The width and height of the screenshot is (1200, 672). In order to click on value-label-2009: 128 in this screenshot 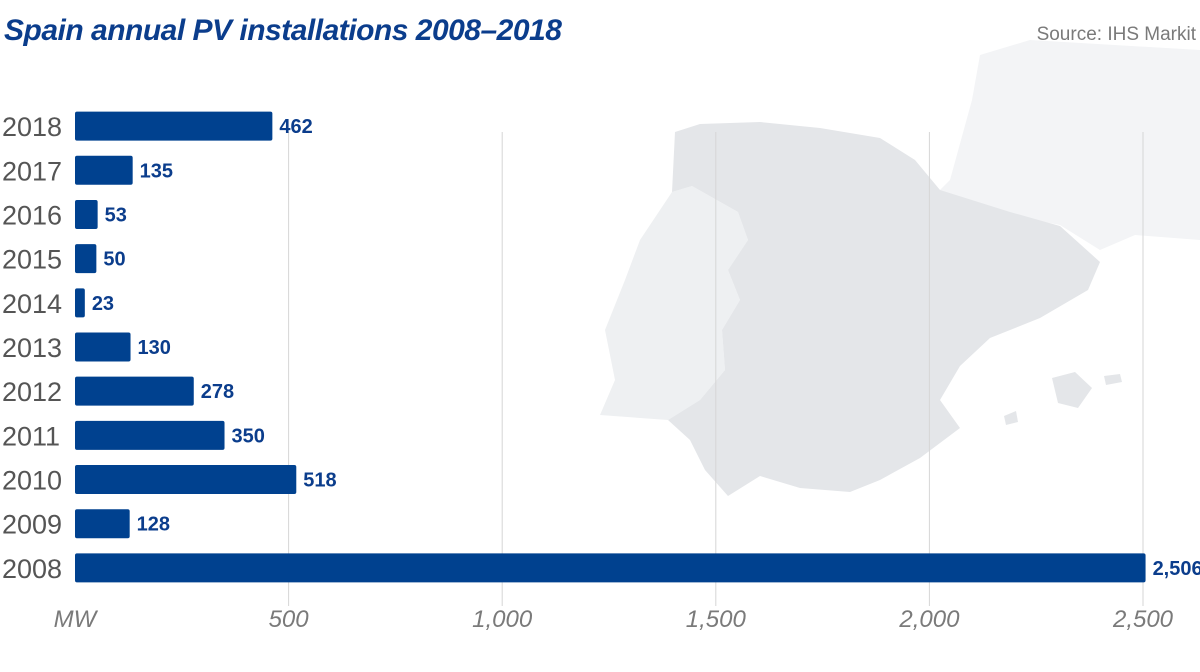, I will do `click(153, 525)`.